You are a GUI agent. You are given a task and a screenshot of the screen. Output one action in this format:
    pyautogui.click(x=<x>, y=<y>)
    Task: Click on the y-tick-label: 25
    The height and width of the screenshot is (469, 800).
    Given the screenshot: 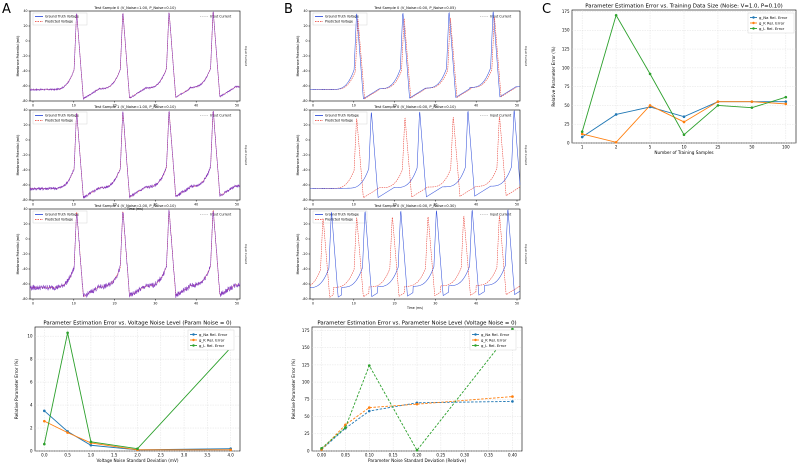 What is the action you would take?
    pyautogui.click(x=307, y=433)
    